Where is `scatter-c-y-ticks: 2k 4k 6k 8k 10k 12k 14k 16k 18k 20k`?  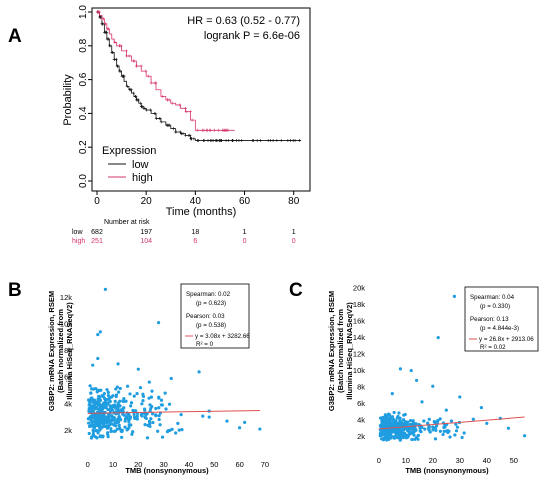
scatter-c-y-ticks: 2k 4k 6k 8k 10k 12k 14k 16k 18k 20k is located at coordinates (359, 362).